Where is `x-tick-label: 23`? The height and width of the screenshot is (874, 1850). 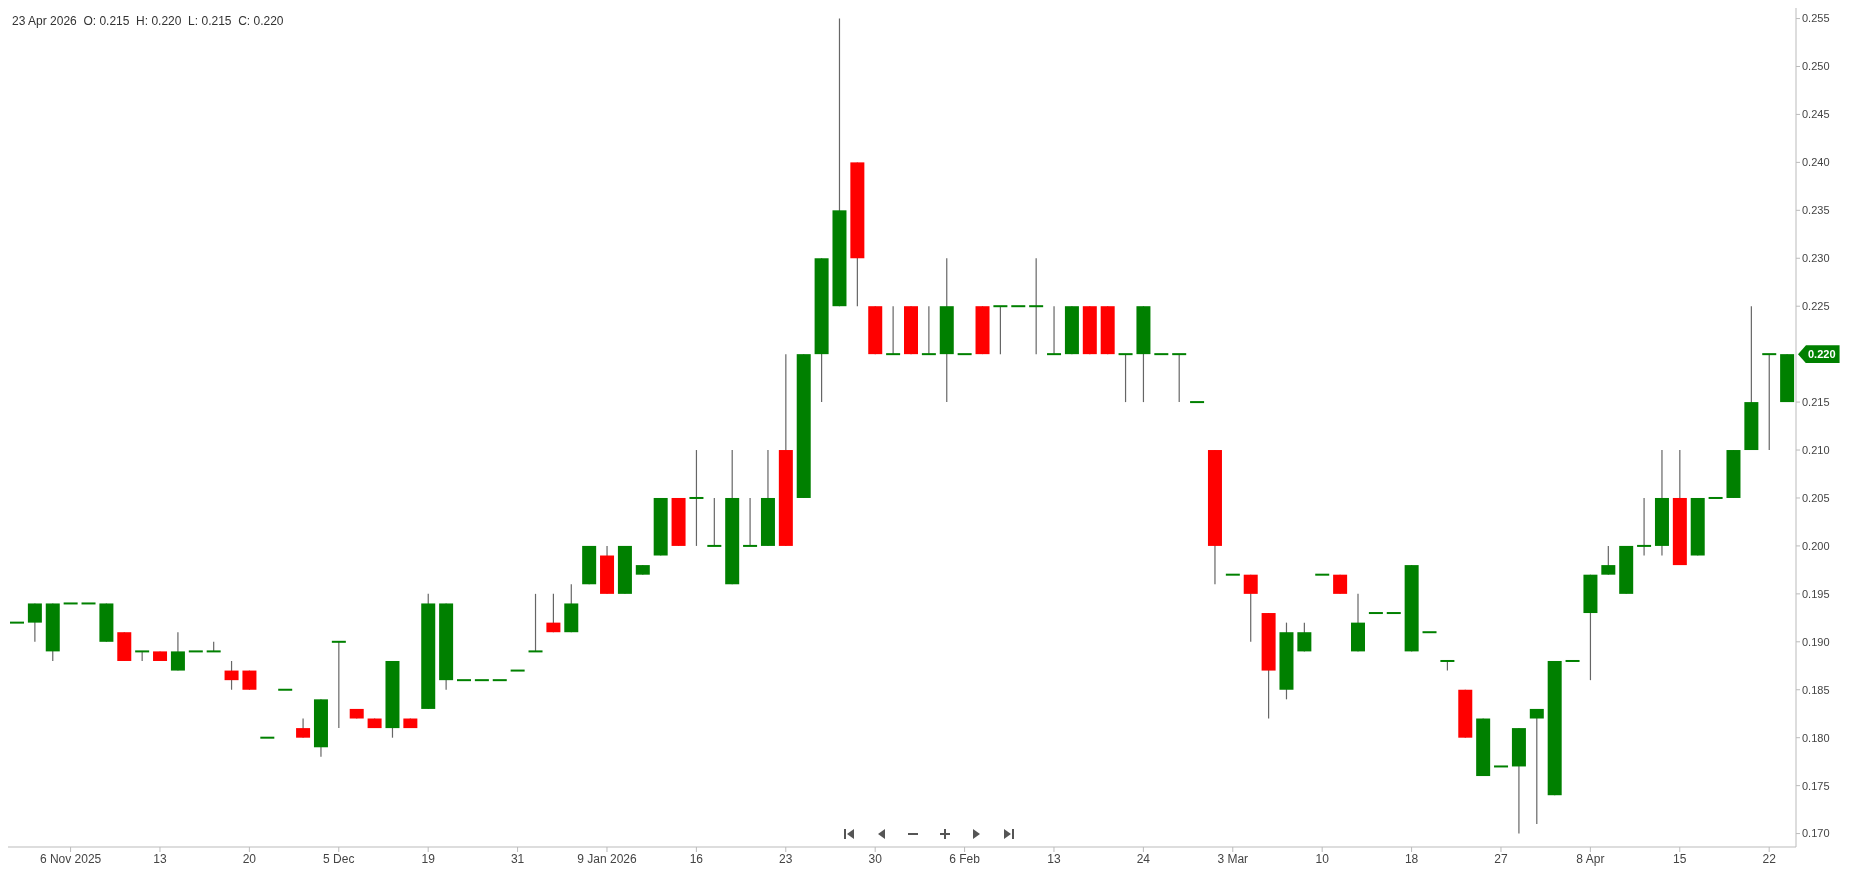 x-tick-label: 23 is located at coordinates (786, 858).